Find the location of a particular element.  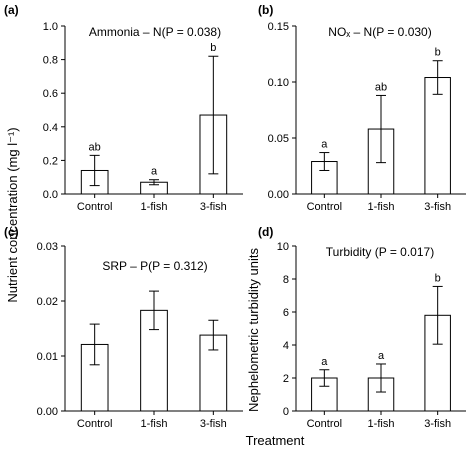

panel-letter: (b) is located at coordinates (265, 10).